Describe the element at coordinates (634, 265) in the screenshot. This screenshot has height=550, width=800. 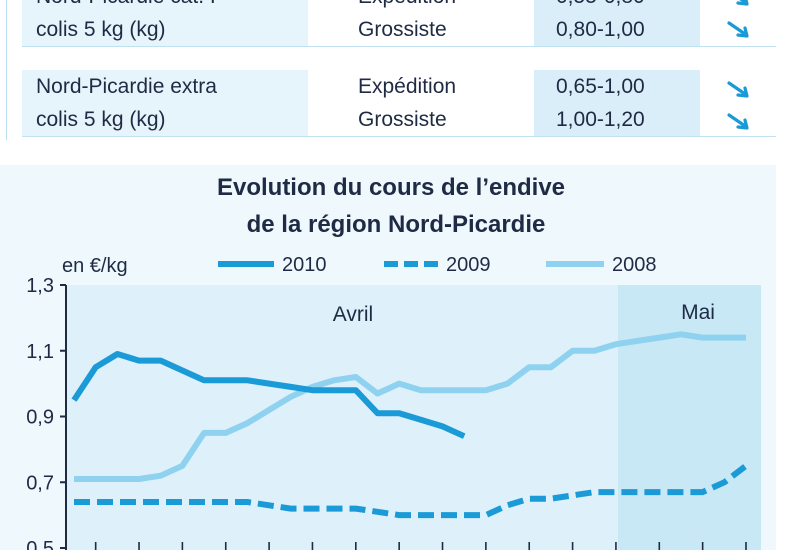
I see `legend-label-2008: 2008` at that location.